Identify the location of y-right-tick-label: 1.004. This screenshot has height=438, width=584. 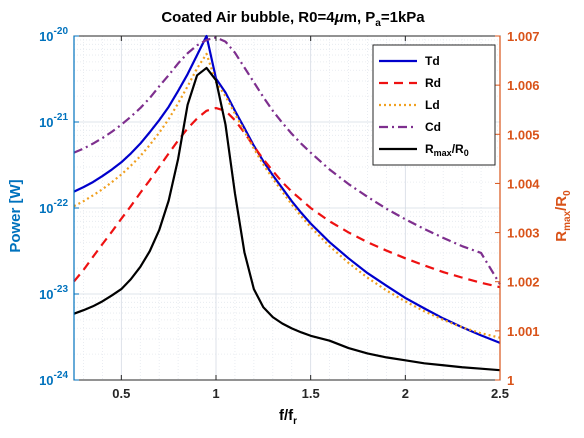
(523, 183).